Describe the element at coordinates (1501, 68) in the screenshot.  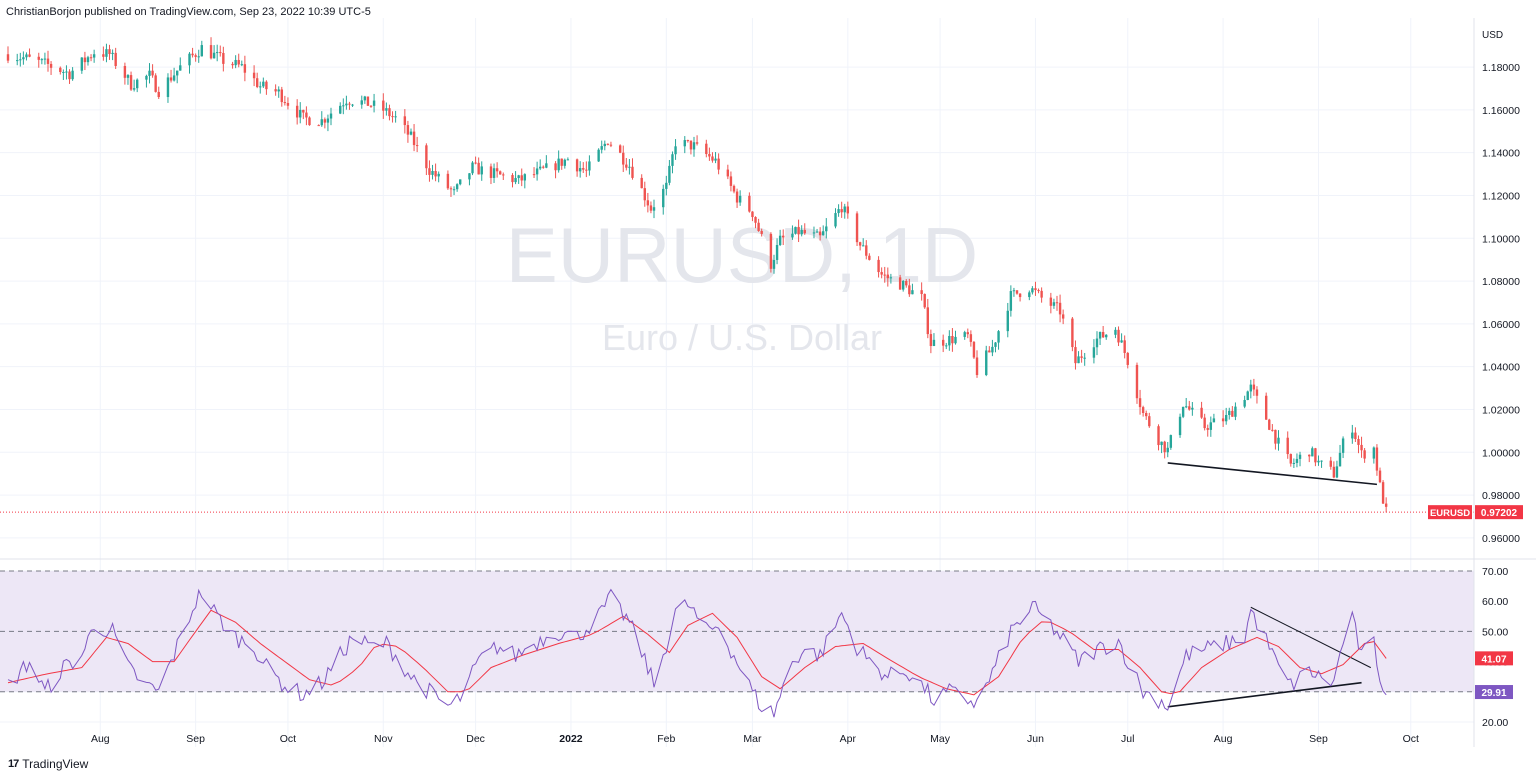
I see `price-tick-label: 1.18000` at that location.